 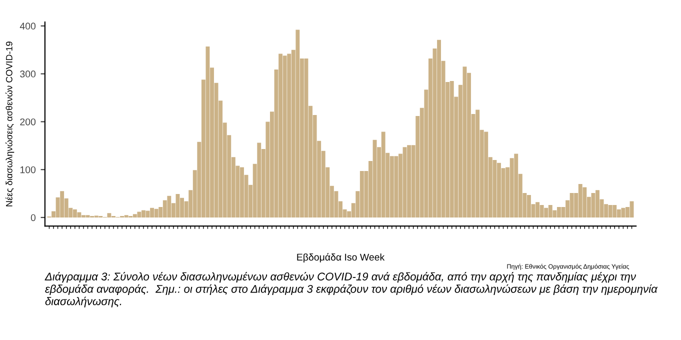 What do you see at coordinates (28, 170) in the screenshot?
I see `y-tick-label: 100` at bounding box center [28, 170].